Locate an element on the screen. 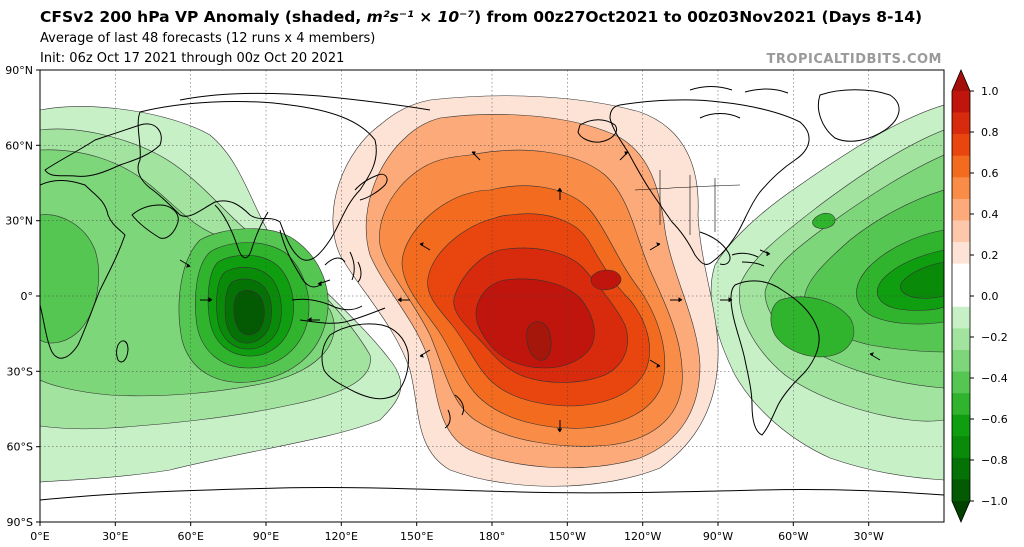 The height and width of the screenshot is (547, 1024). colorbar-tick-label: 0.4 is located at coordinates (990, 214).